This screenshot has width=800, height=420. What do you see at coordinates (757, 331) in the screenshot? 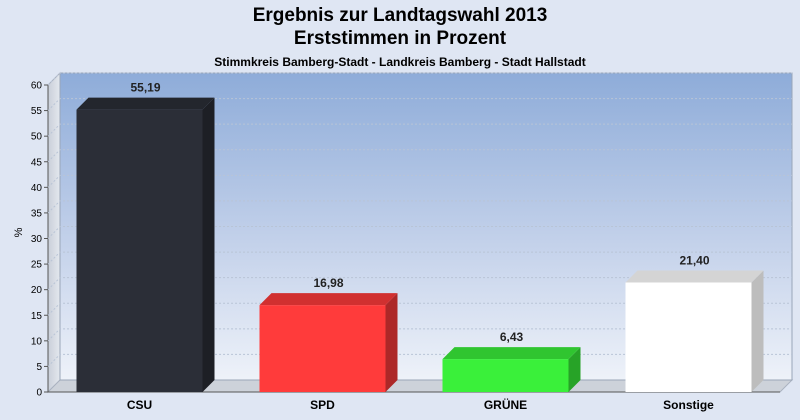
I see `bar-side-sonstige` at bounding box center [757, 331].